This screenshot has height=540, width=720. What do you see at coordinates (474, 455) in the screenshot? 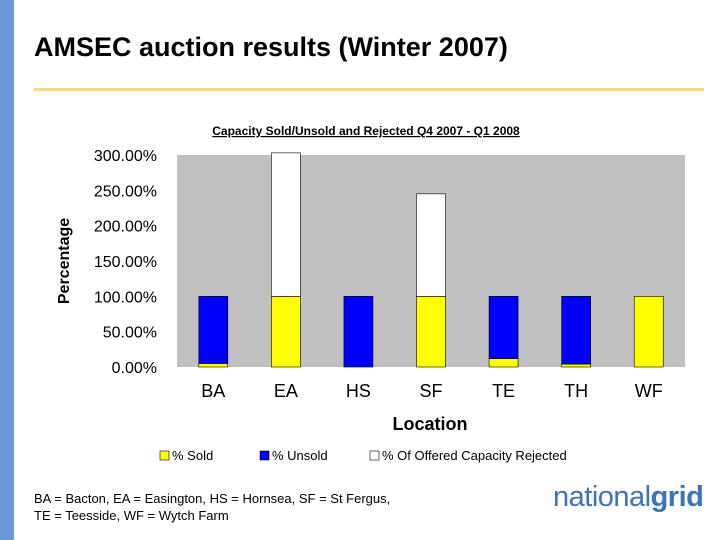
I see `legend-label: % Of Offered Capacity Rejected` at bounding box center [474, 455].